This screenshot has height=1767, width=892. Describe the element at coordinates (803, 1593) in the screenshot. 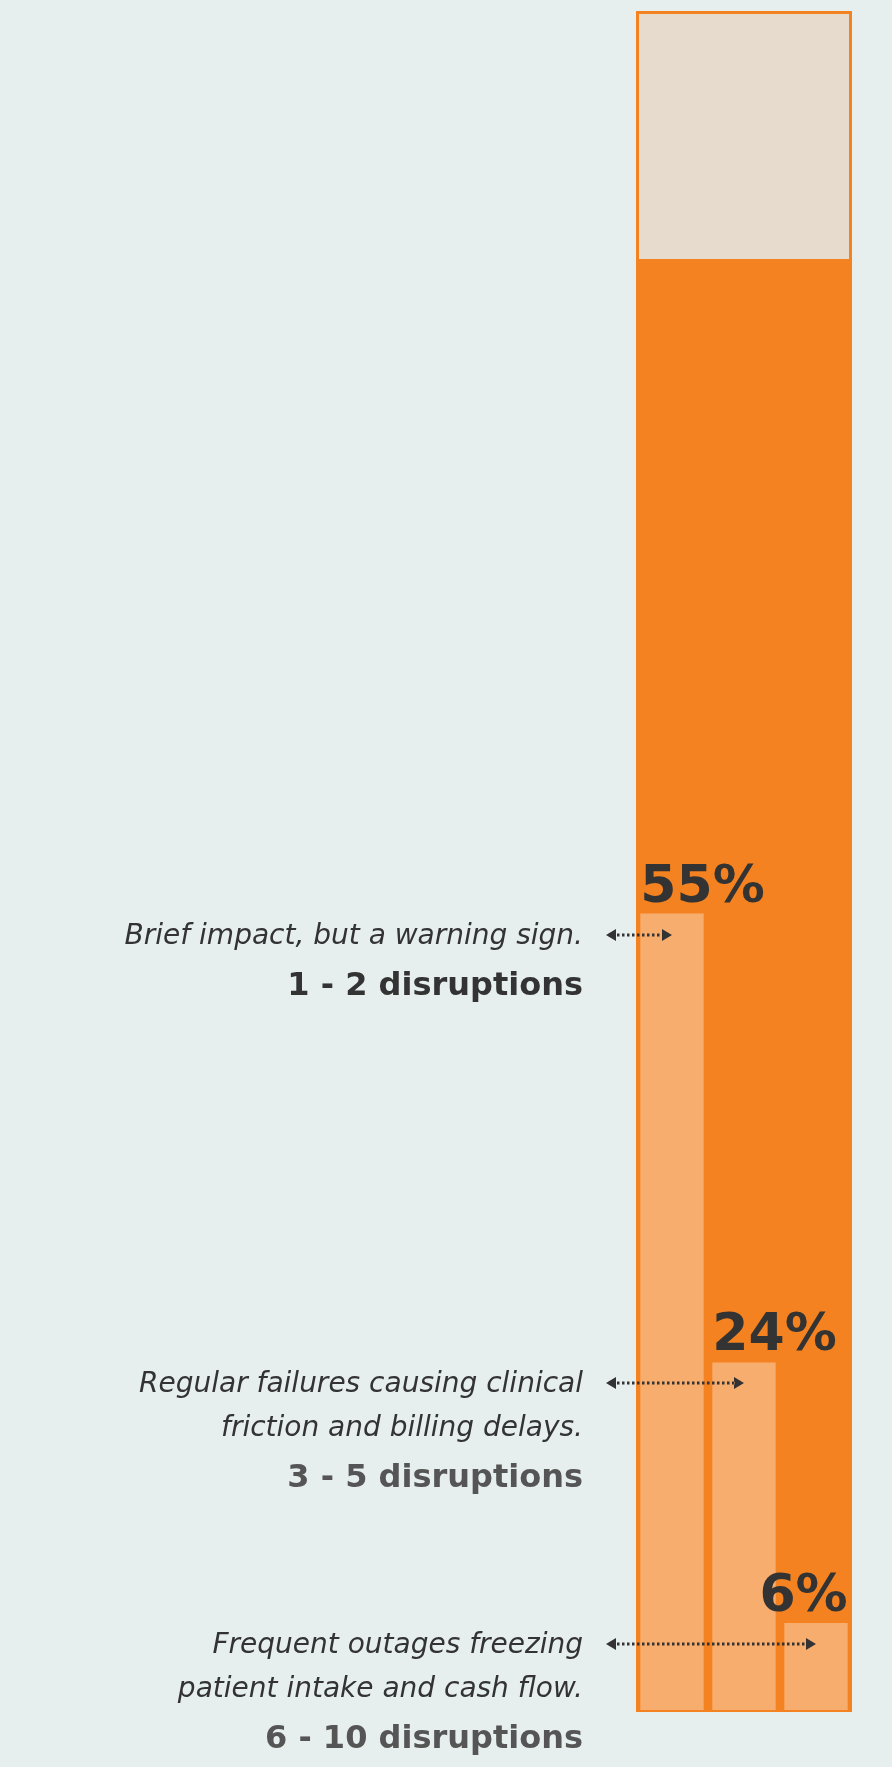

I see `data-label: 6%` at that location.